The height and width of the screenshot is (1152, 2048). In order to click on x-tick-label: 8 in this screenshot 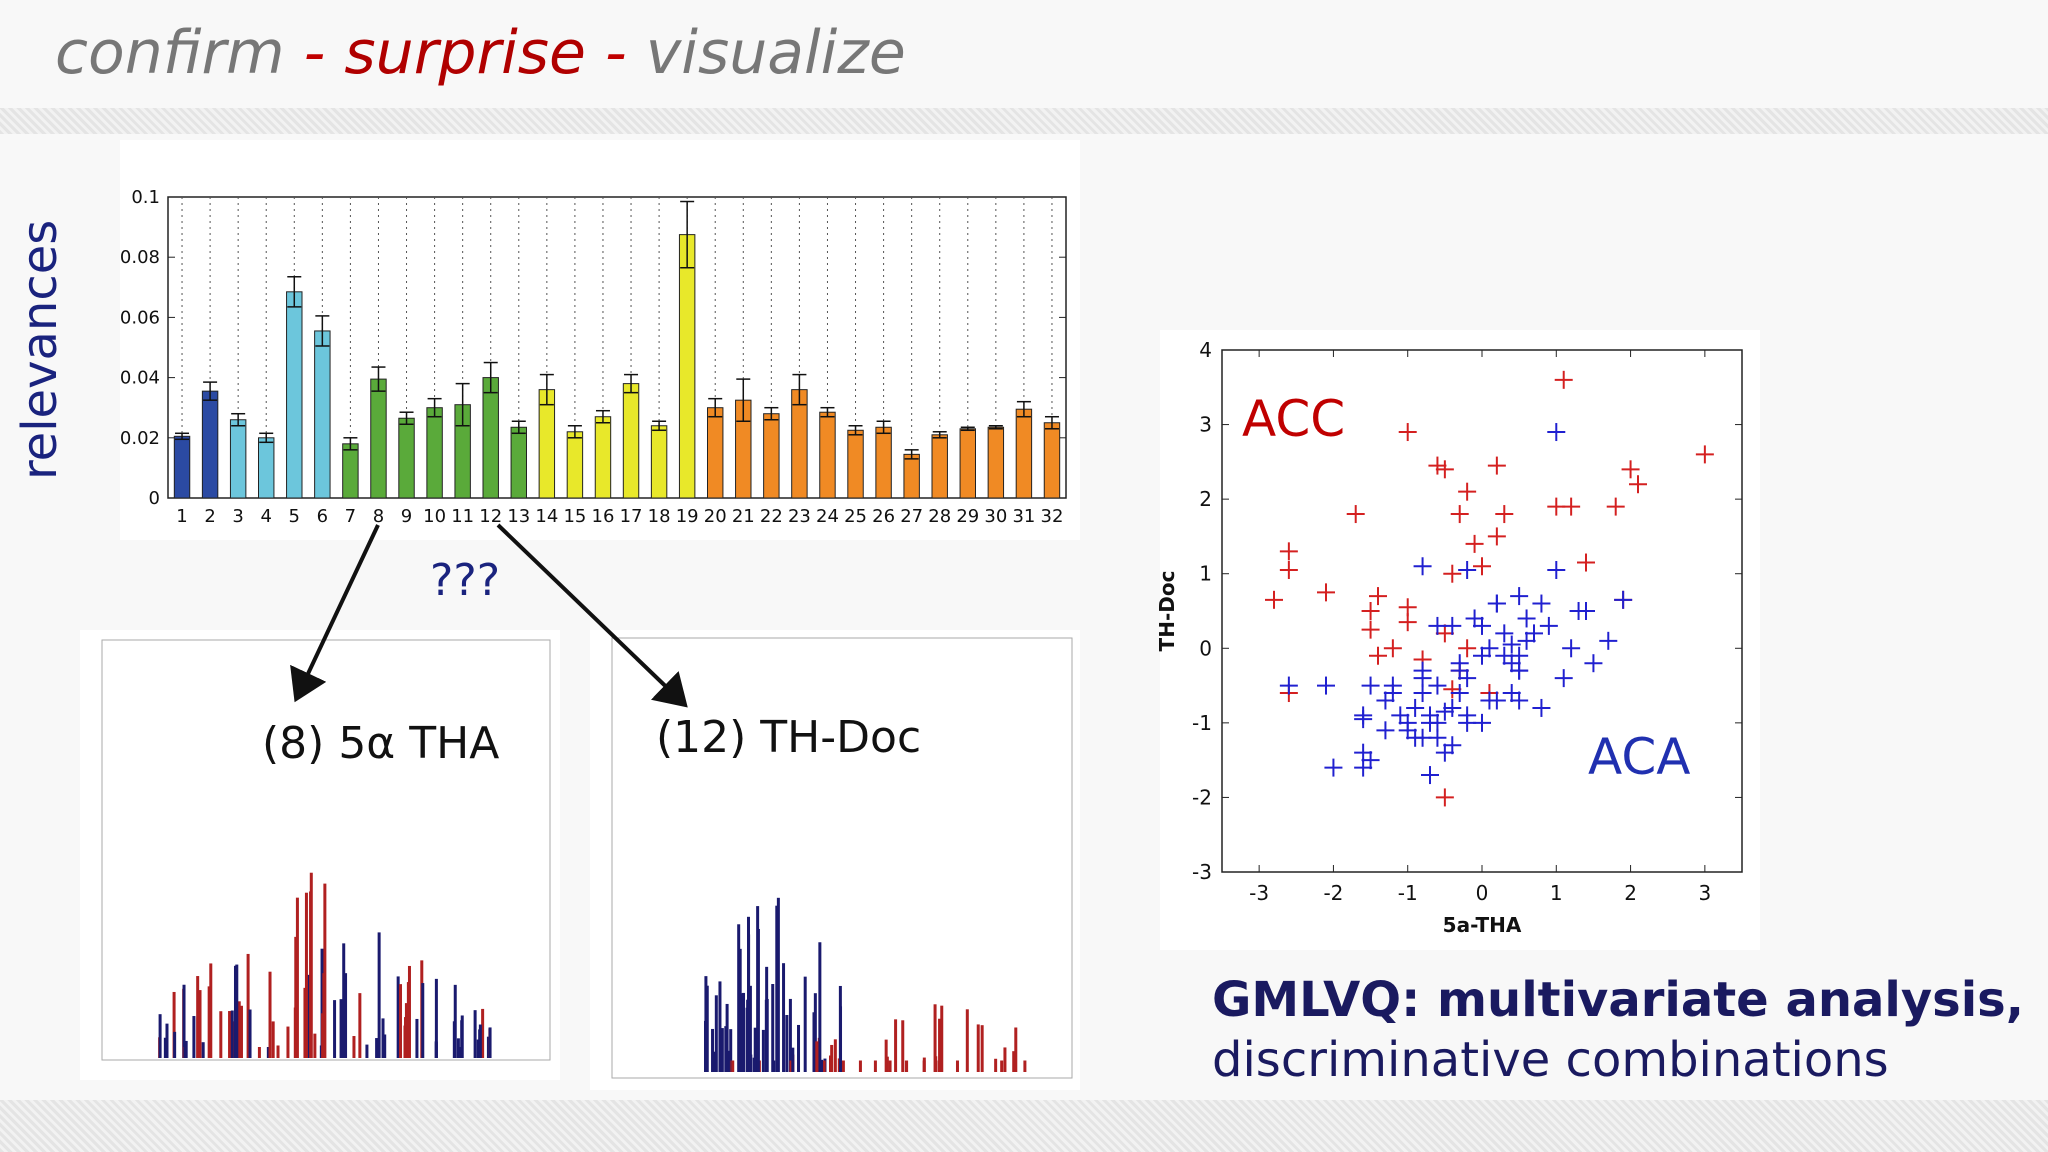, I will do `click(378, 516)`.